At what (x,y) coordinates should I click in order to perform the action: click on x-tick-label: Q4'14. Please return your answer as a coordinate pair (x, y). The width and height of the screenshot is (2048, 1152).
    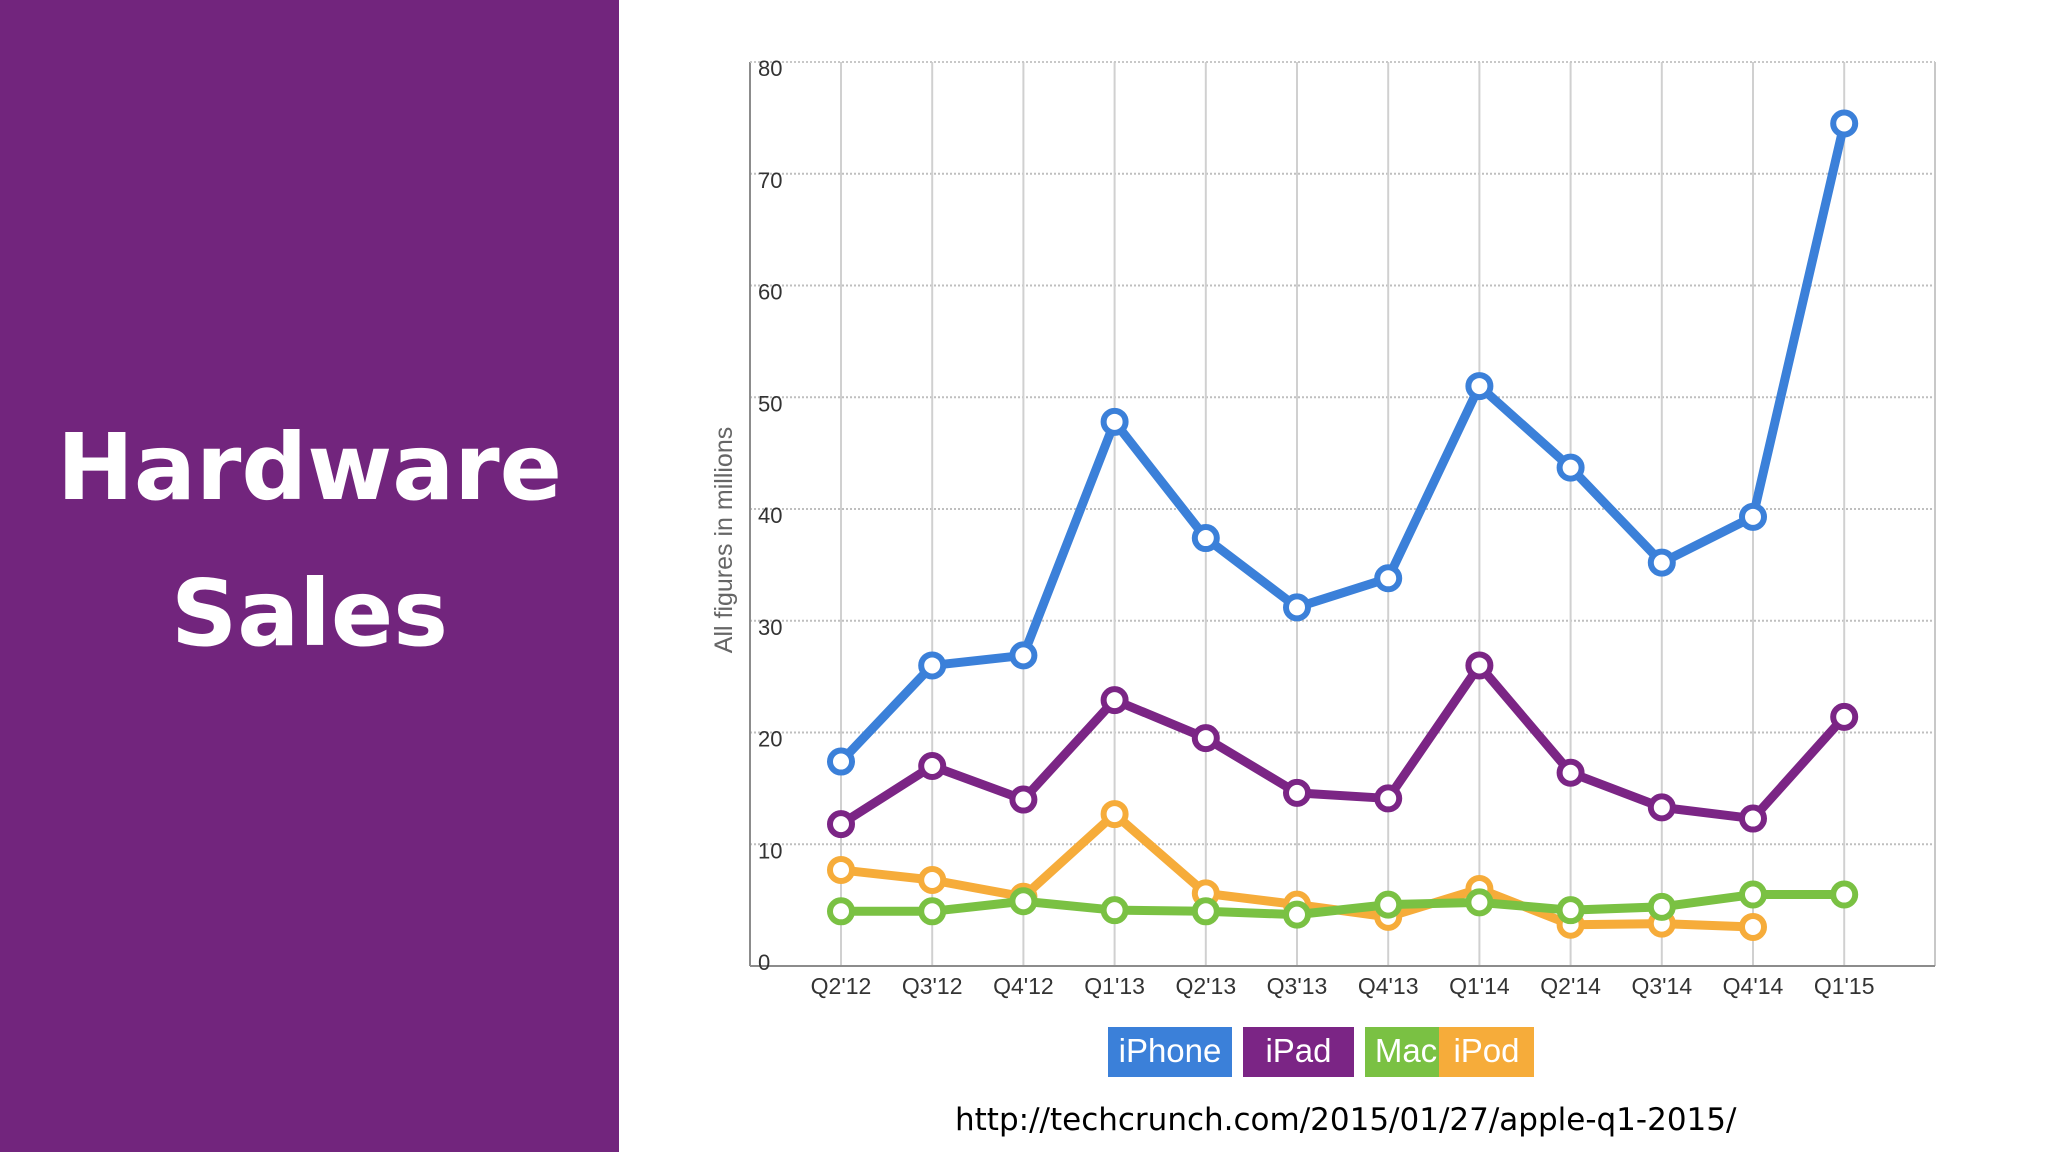
    Looking at the image, I should click on (1753, 986).